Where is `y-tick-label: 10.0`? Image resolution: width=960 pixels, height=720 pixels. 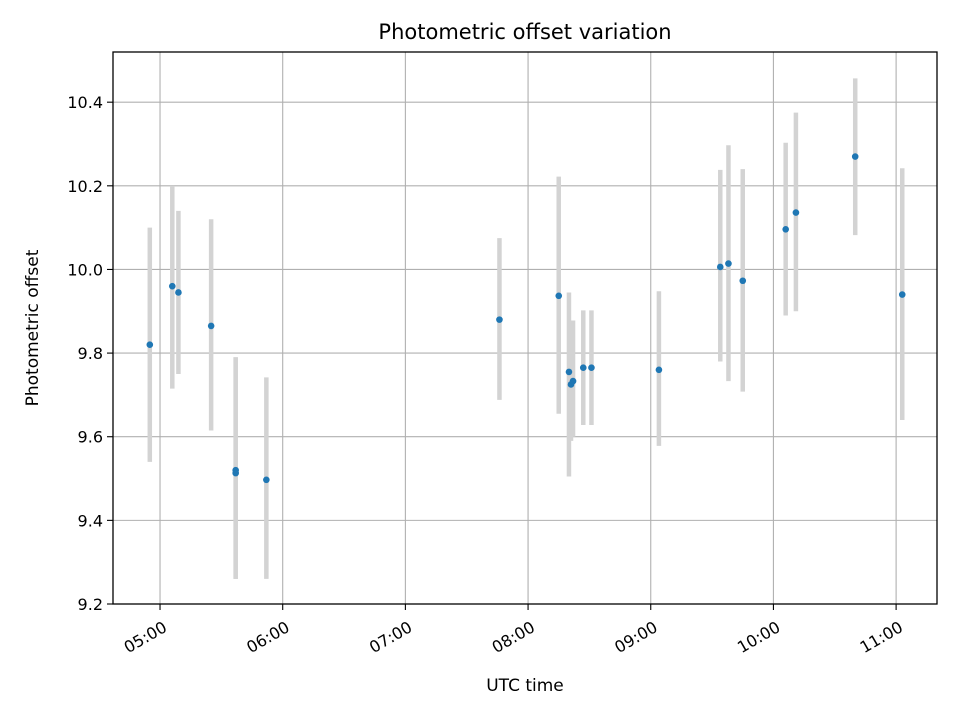 y-tick-label: 10.0 is located at coordinates (85, 269).